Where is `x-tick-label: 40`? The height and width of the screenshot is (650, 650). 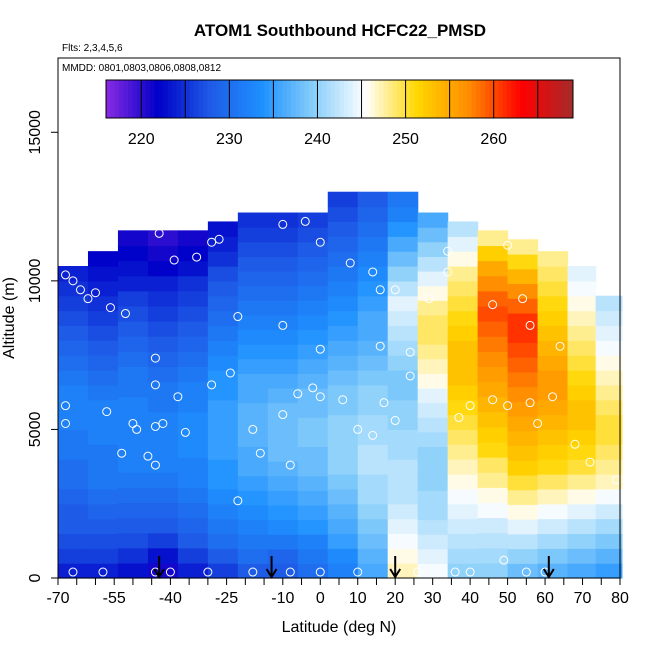 x-tick-label: 40 is located at coordinates (470, 598).